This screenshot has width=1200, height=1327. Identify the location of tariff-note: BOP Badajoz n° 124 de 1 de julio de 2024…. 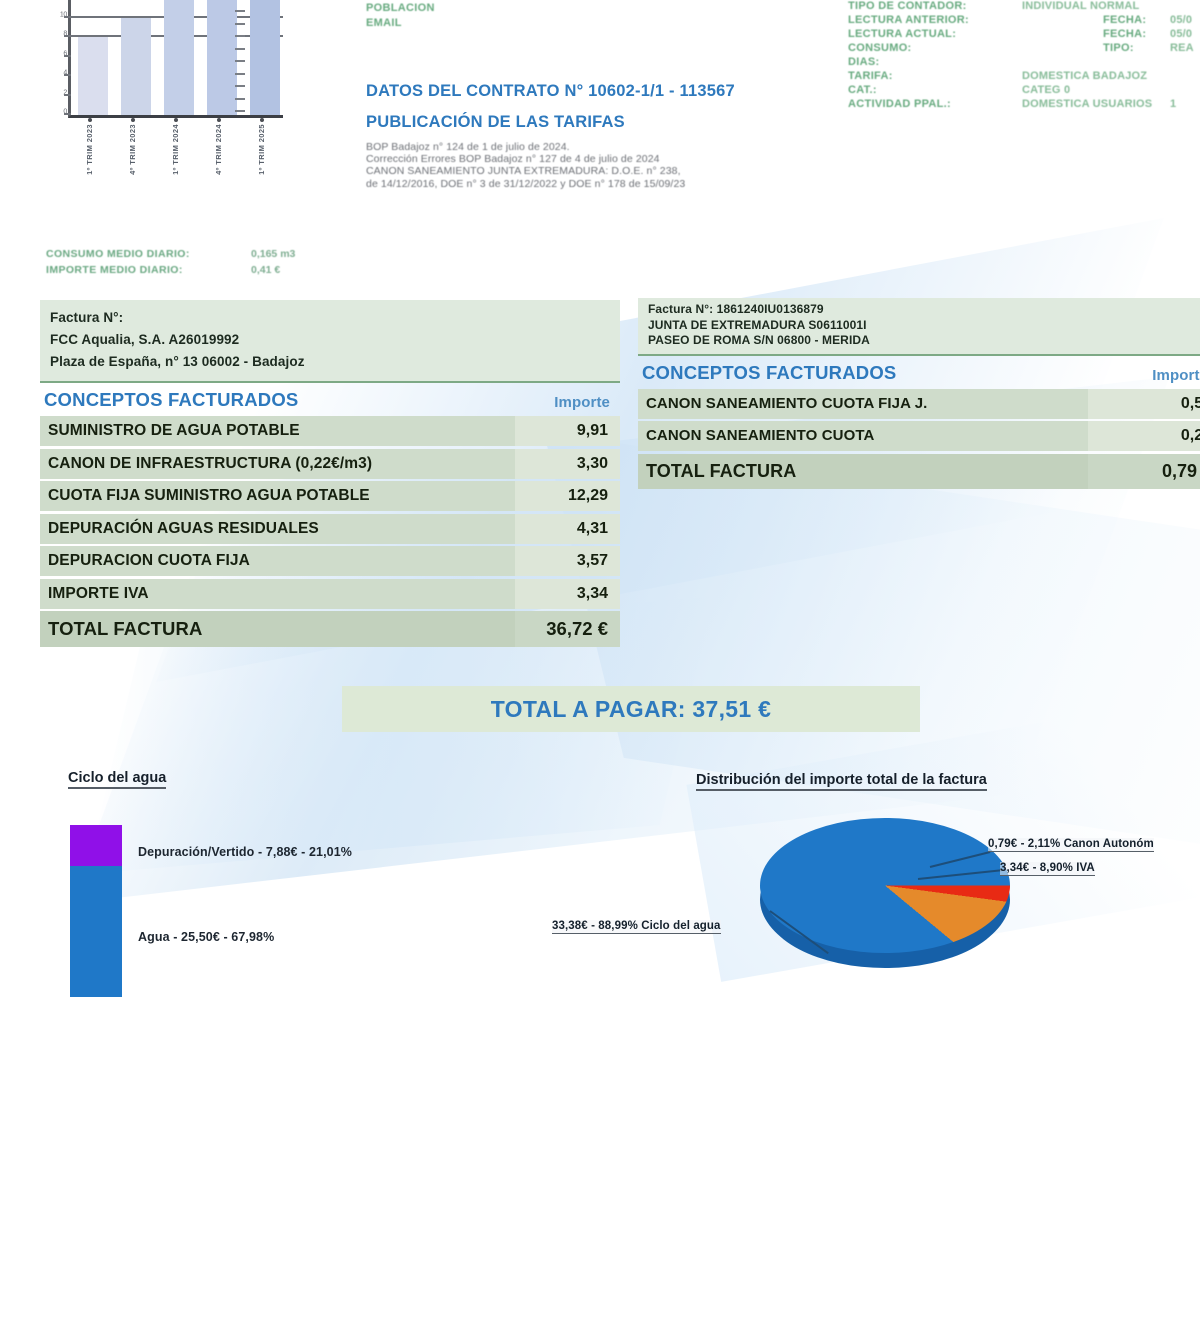
(468, 147).